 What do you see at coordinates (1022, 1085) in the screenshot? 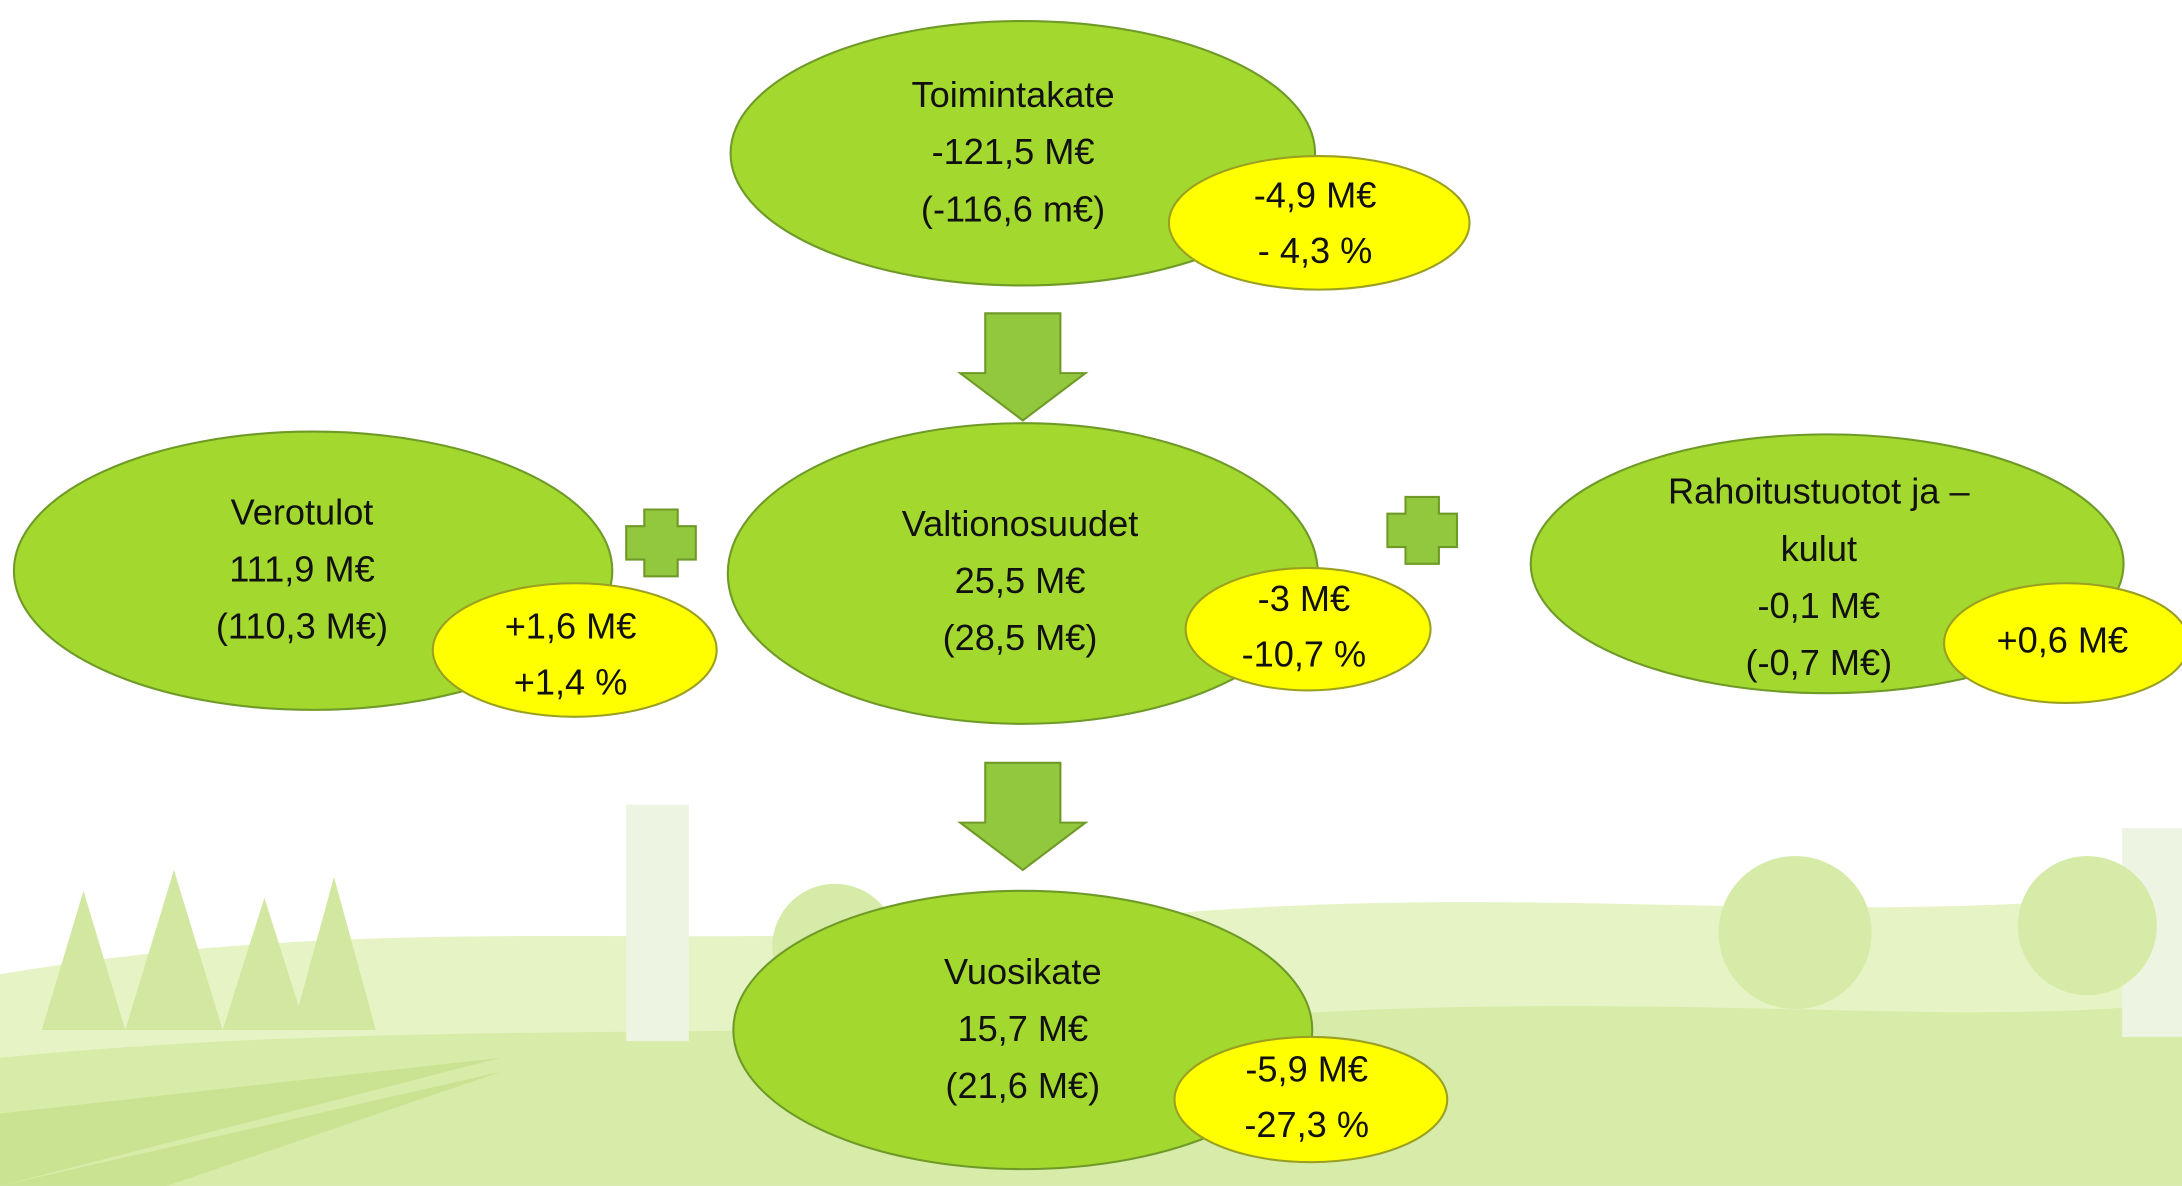
I see `node-label: (21,6 M€)` at bounding box center [1022, 1085].